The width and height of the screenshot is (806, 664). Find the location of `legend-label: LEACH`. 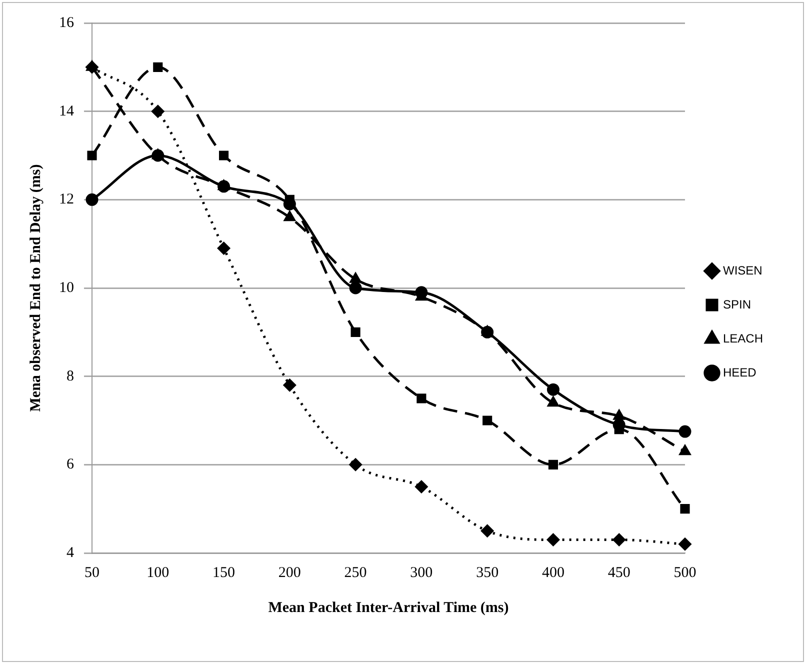

legend-label: LEACH is located at coordinates (742, 338).